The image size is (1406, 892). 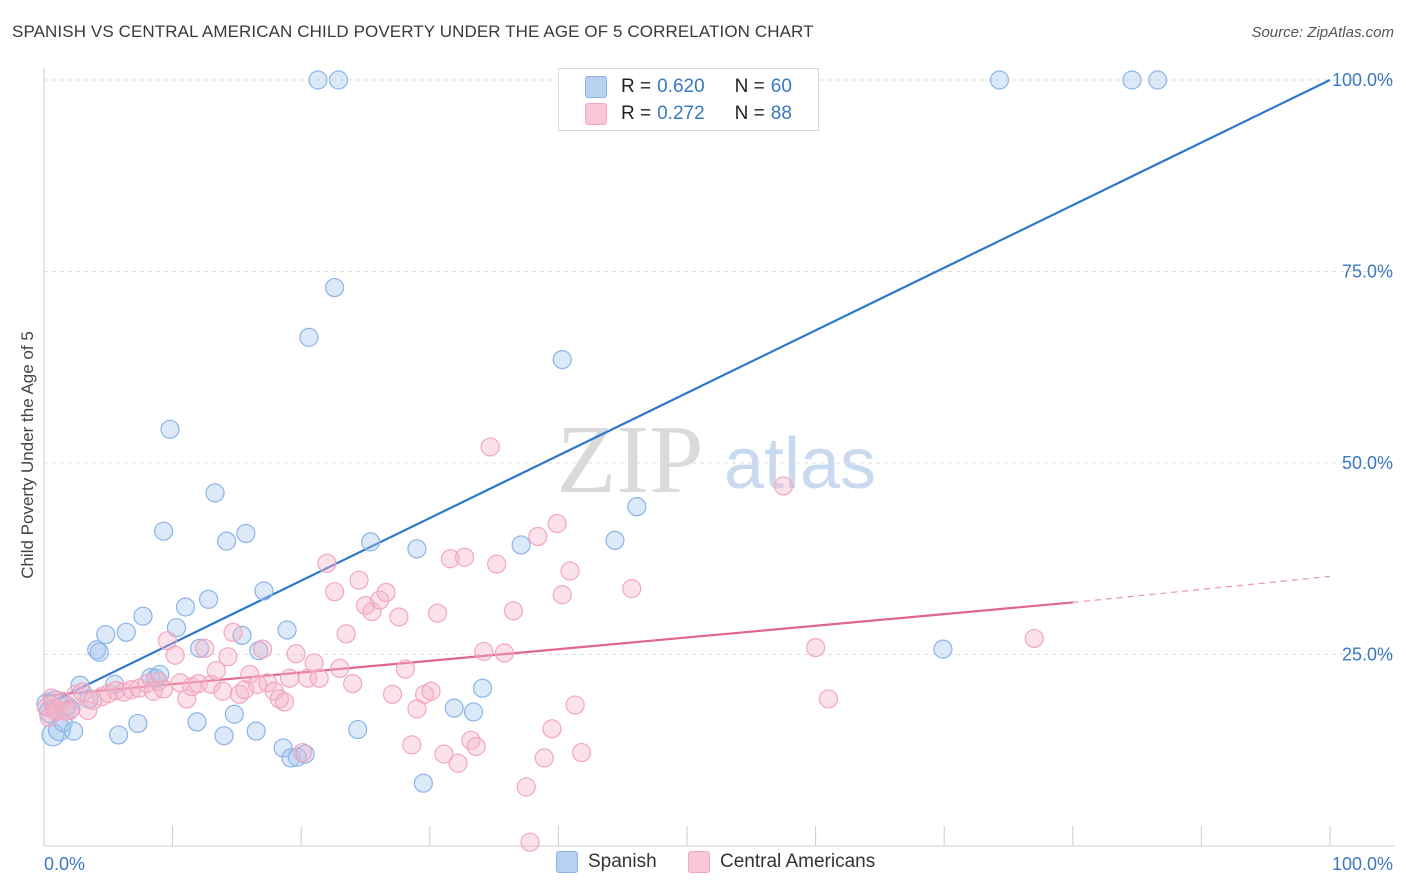 I want to click on watermark-zip: ZIP, so click(x=630, y=460).